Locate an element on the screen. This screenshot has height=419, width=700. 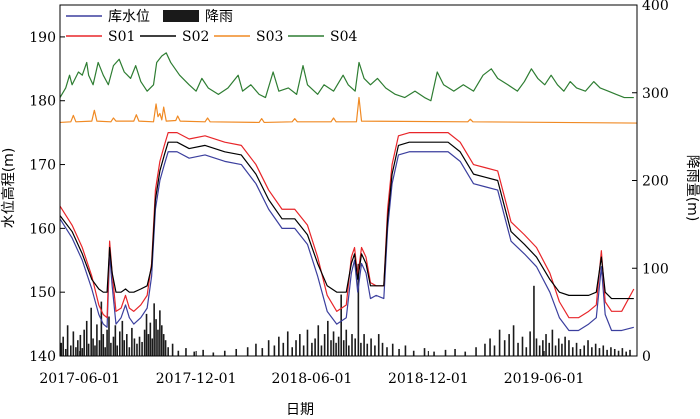
legend: 库水位 降雨 S01 S02 S03 S04 is located at coordinates (211, 27).